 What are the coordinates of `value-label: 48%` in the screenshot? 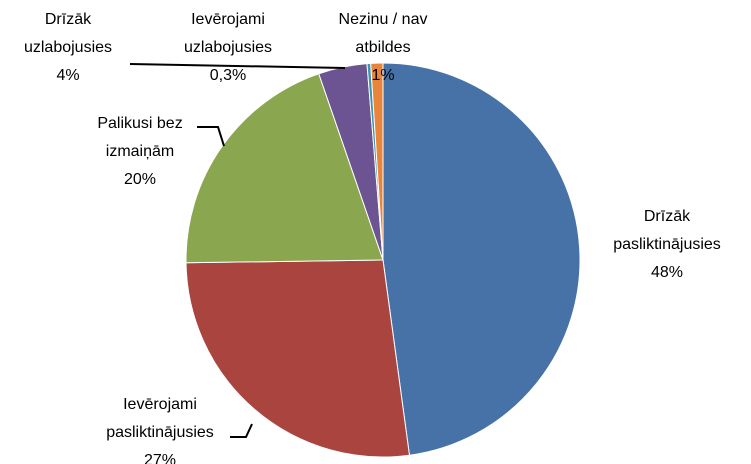 It's located at (667, 272).